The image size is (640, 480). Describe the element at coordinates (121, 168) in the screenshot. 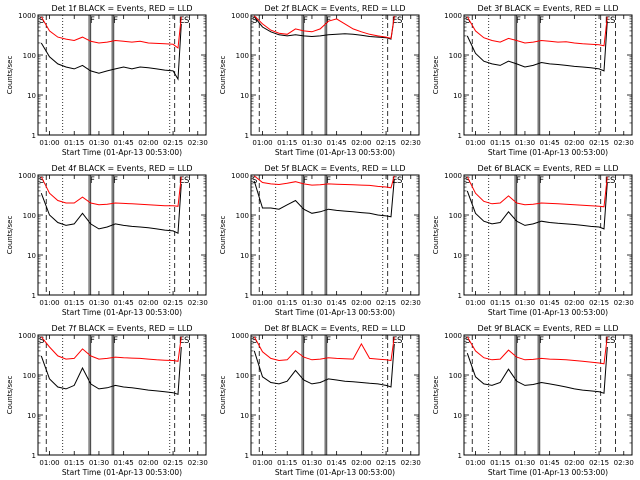

I see `chart-title: Det 4f BLACK = Events, RED = LLD` at that location.